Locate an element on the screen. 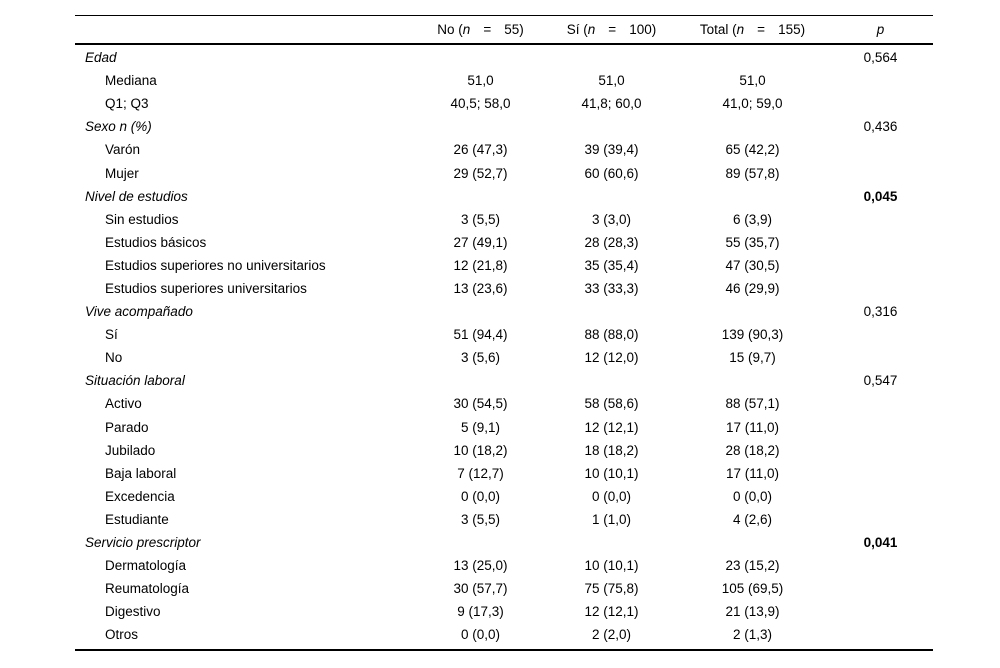 This screenshot has height=668, width=1000. table-row: Vive acompañado 0,316 is located at coordinates (504, 311).